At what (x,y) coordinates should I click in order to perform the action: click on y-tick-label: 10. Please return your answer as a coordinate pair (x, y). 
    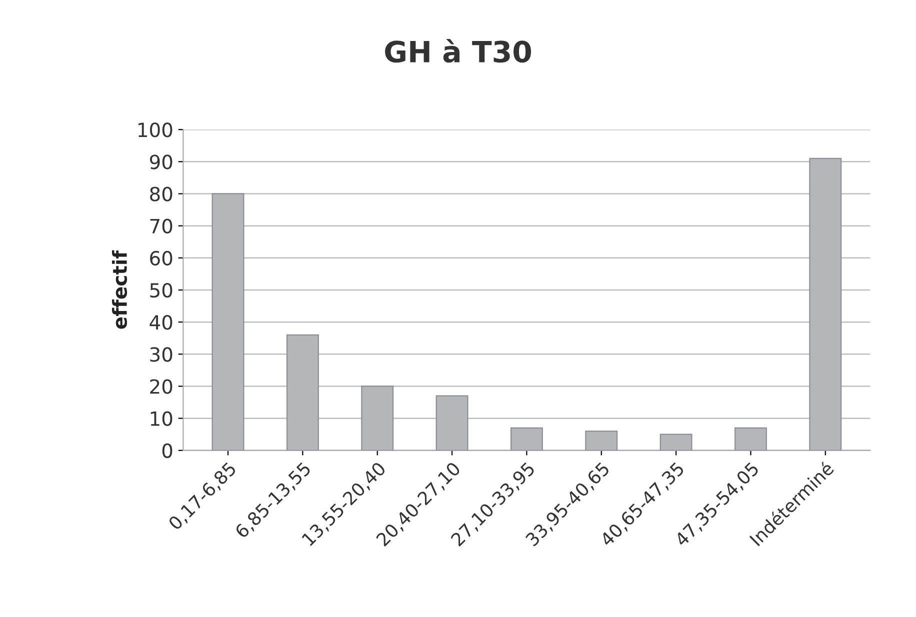
    Looking at the image, I should click on (161, 418).